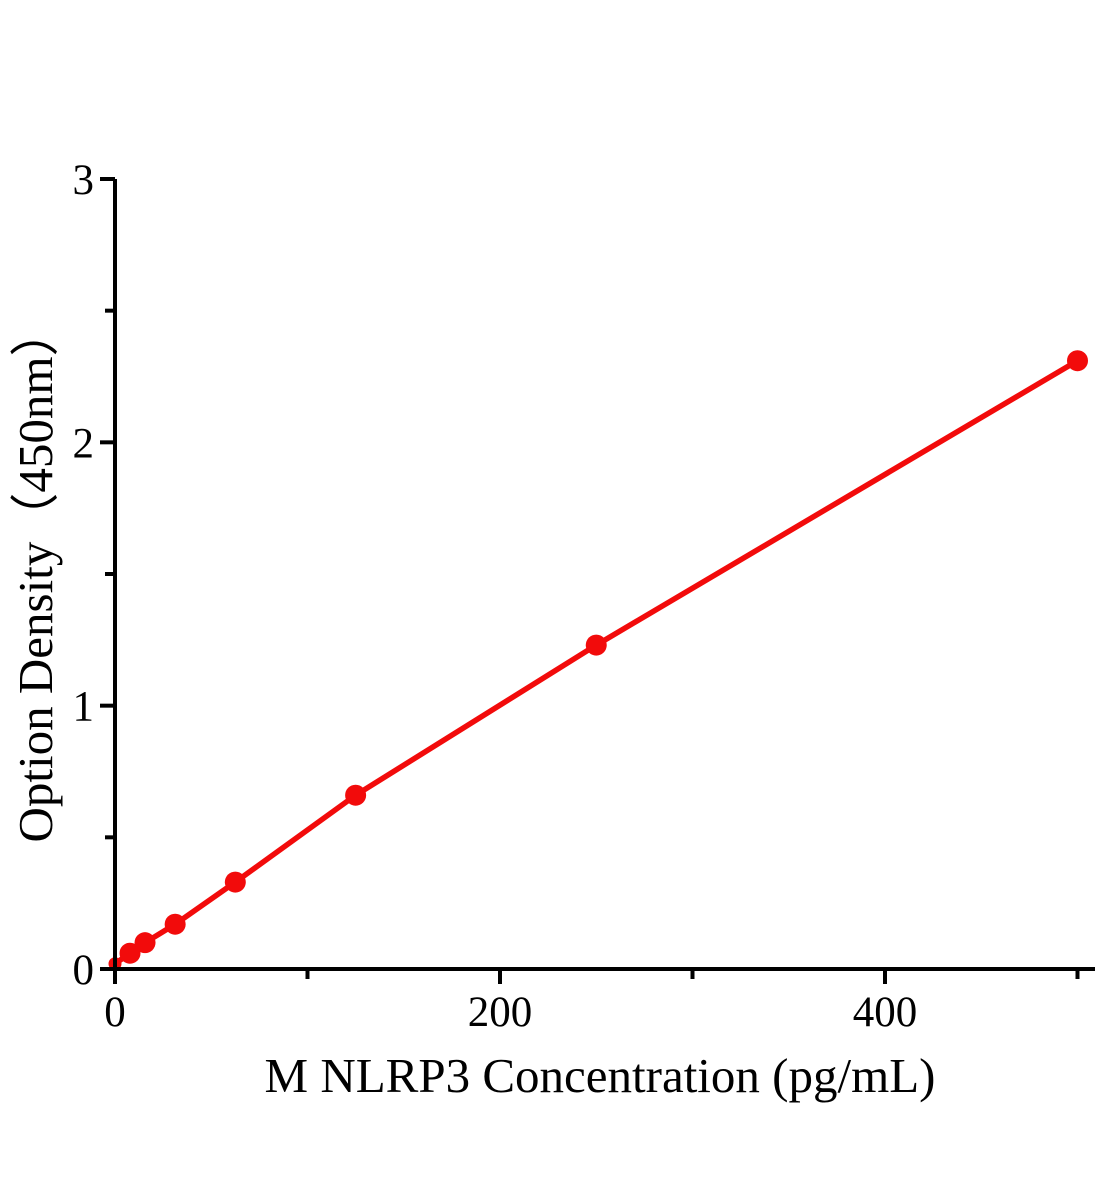 The width and height of the screenshot is (1104, 1200). I want to click on y-tick-label: 3, so click(84, 180).